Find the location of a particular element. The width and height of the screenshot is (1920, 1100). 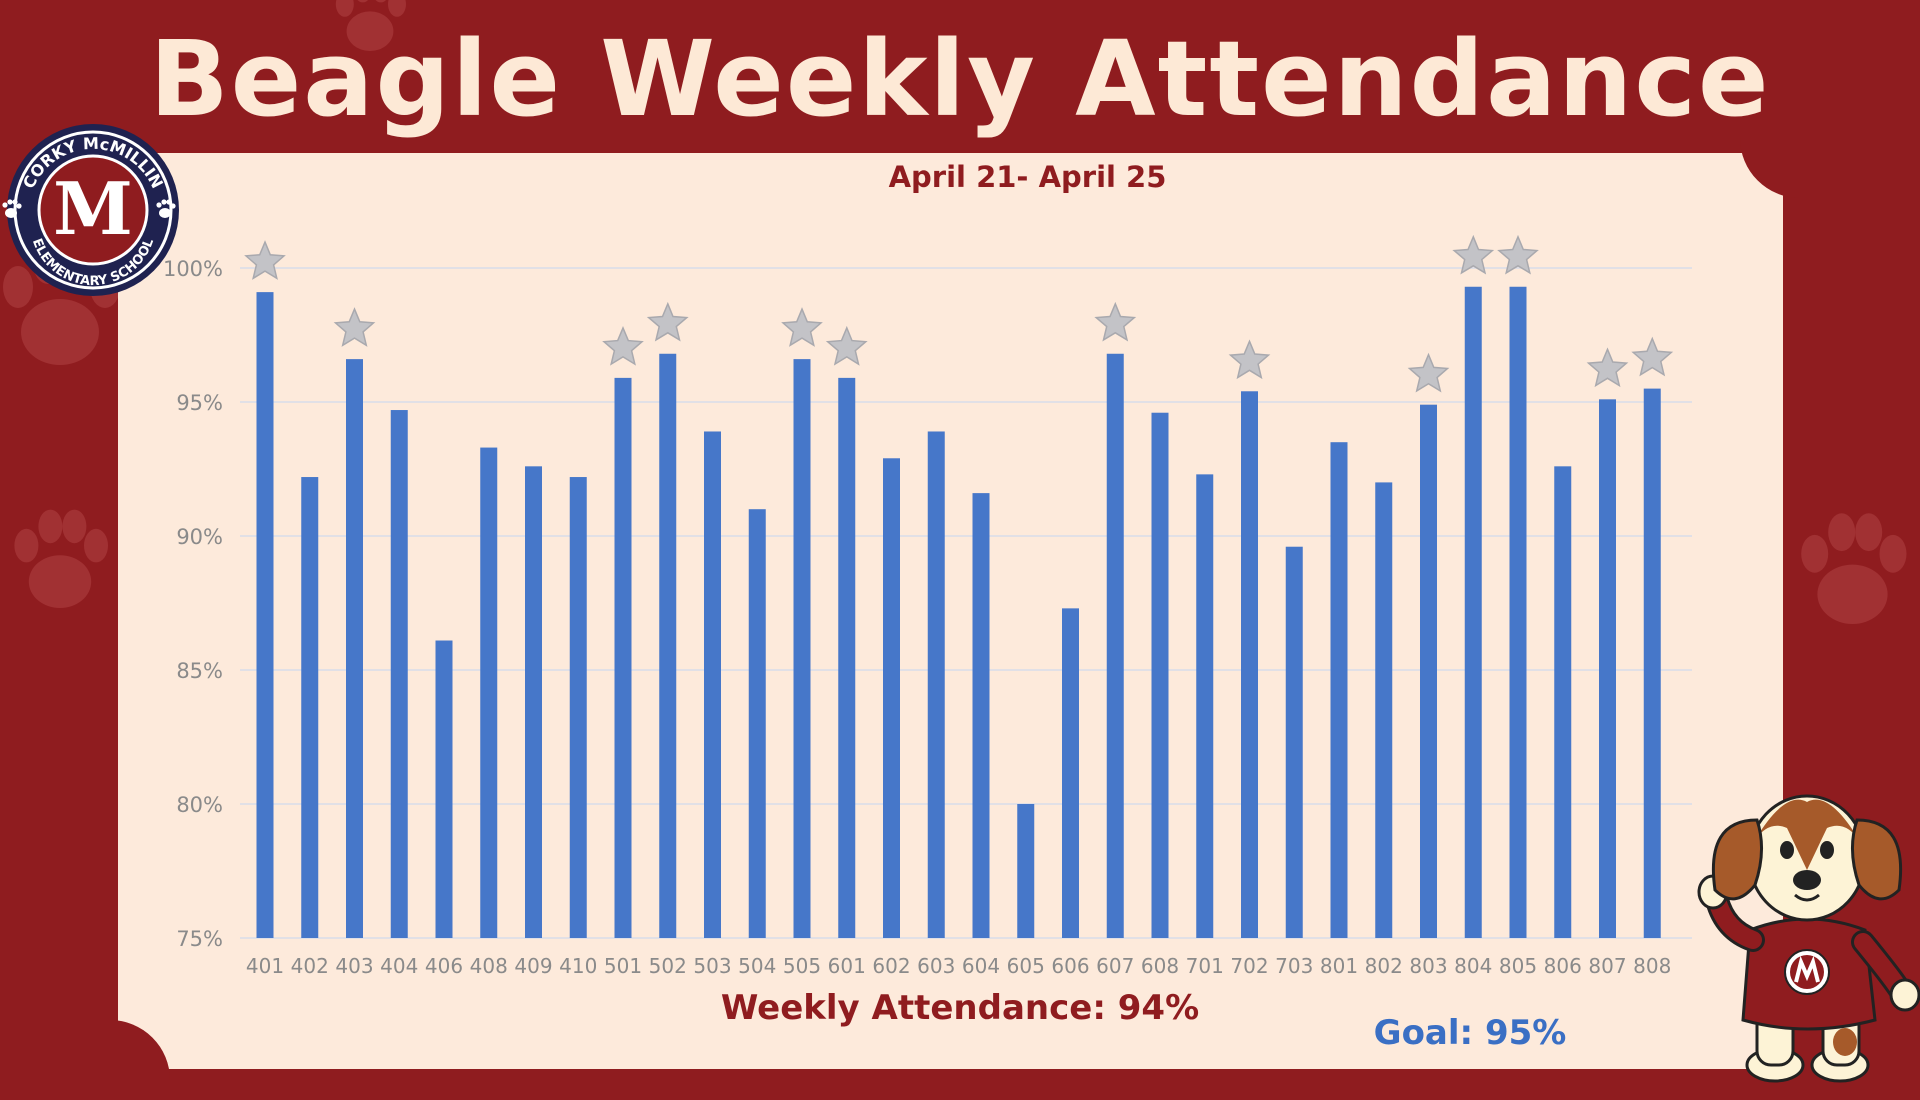

x-tick-label: 401 is located at coordinates (265, 966).